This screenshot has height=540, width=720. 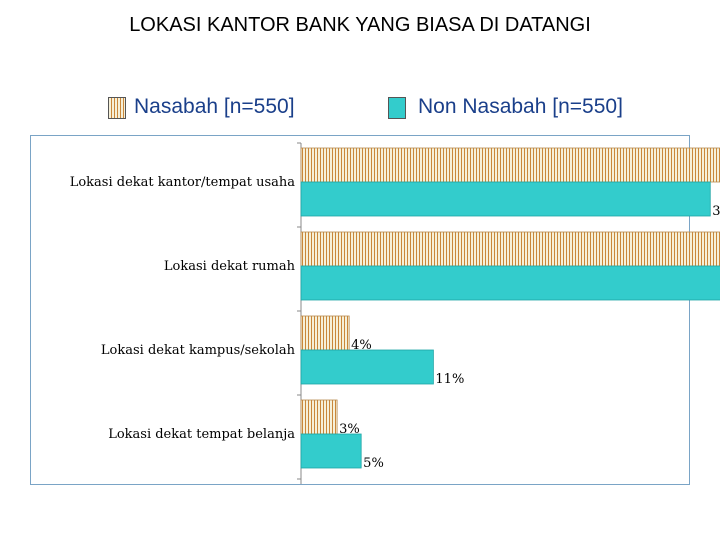 What do you see at coordinates (198, 350) in the screenshot?
I see `category-label: Lokasi dekat kampus/sekolah` at bounding box center [198, 350].